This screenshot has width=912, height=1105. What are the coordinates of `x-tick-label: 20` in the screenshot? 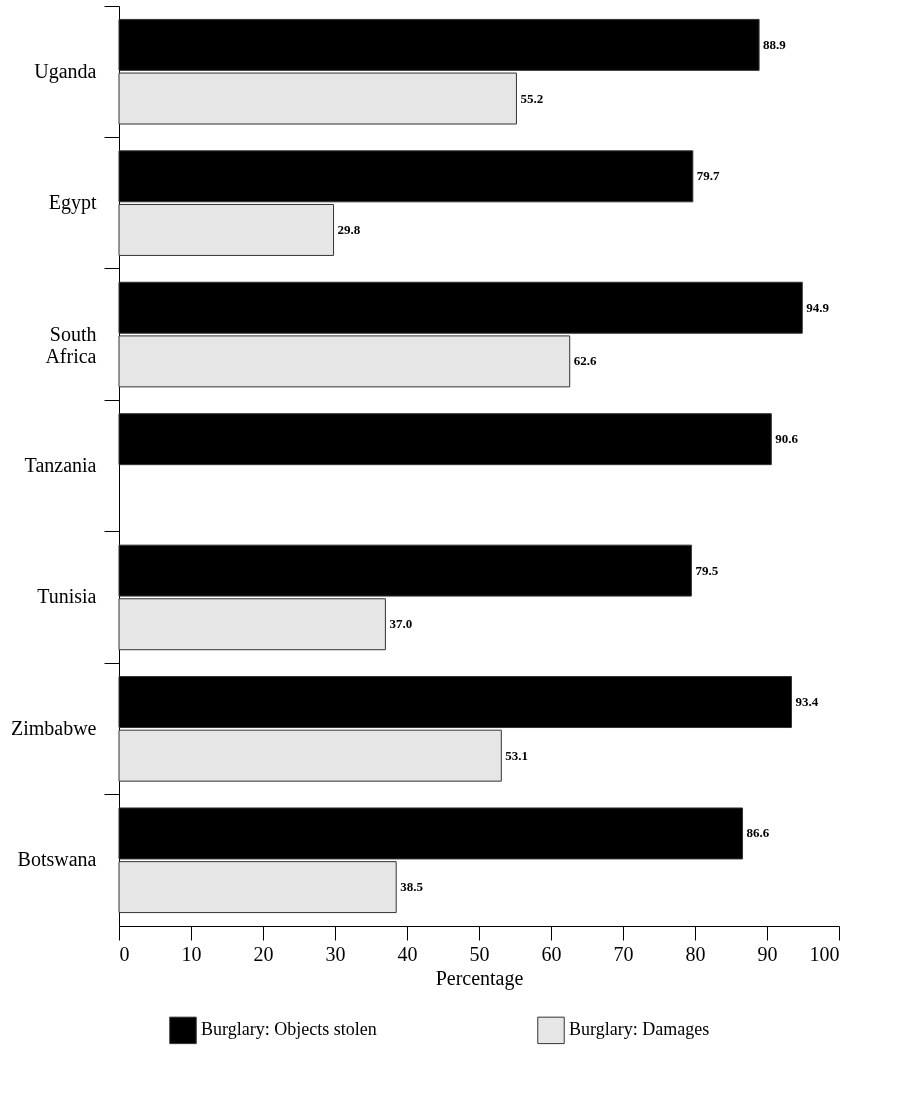 It's located at (263, 953).